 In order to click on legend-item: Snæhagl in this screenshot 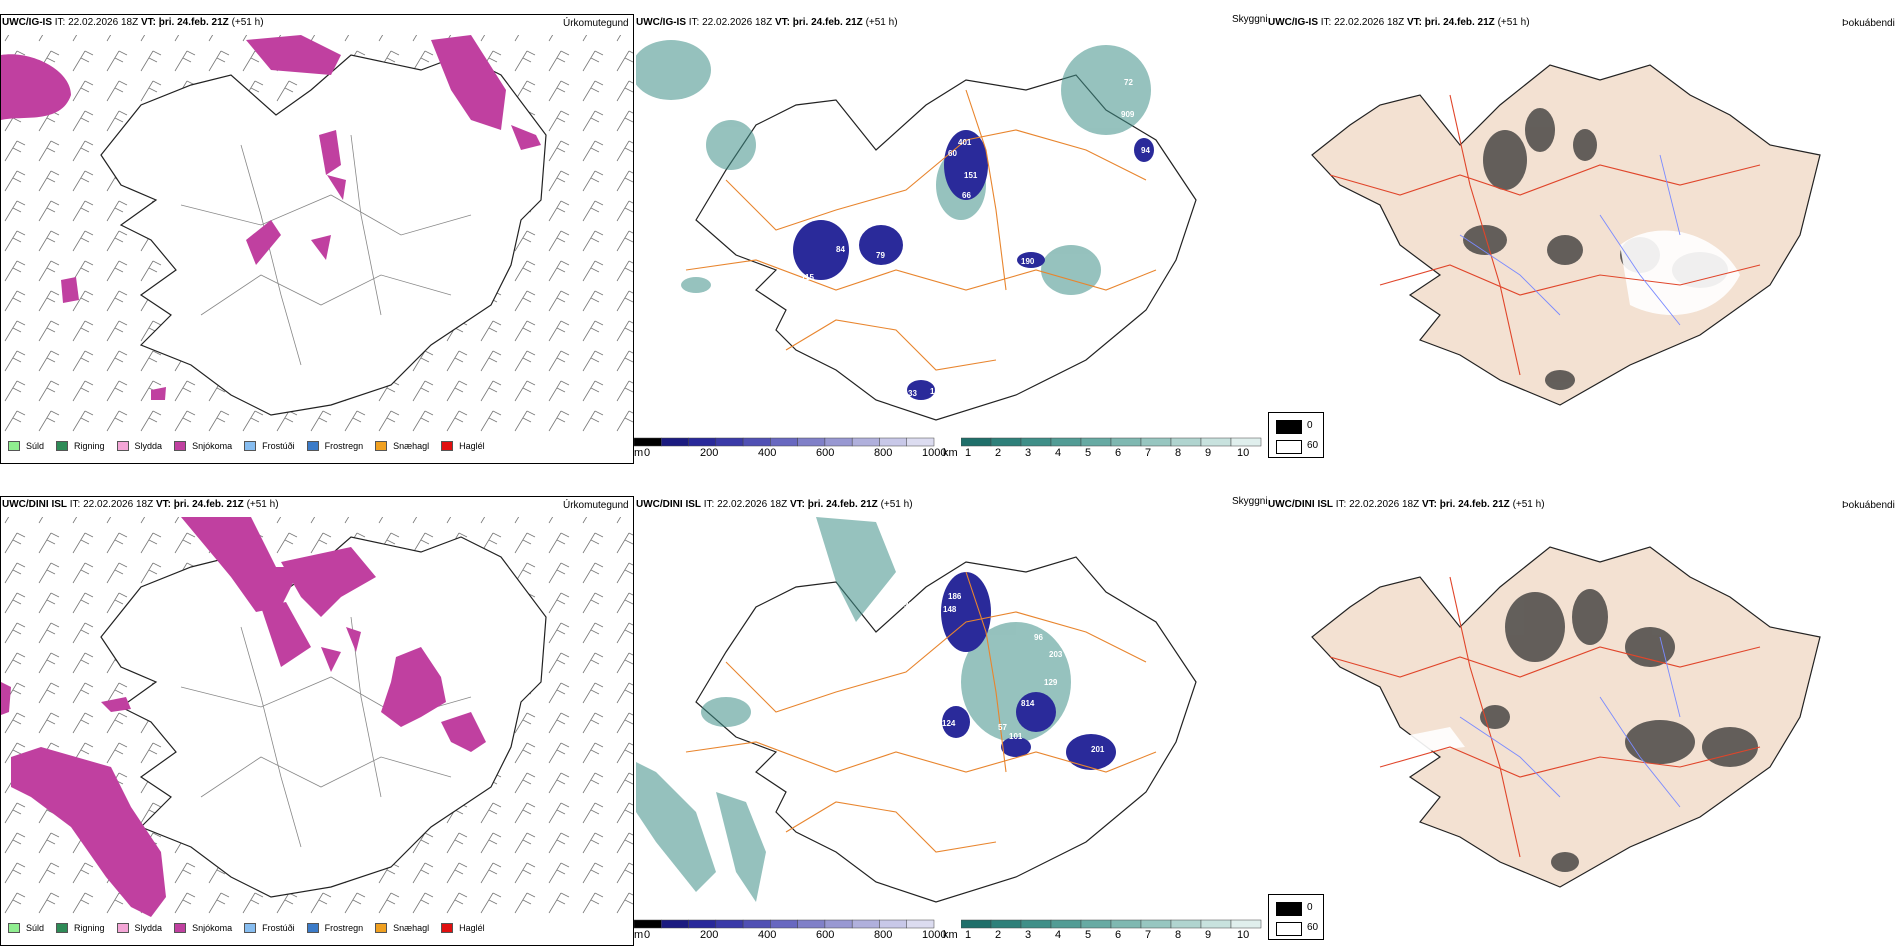, I will do `click(402, 446)`.